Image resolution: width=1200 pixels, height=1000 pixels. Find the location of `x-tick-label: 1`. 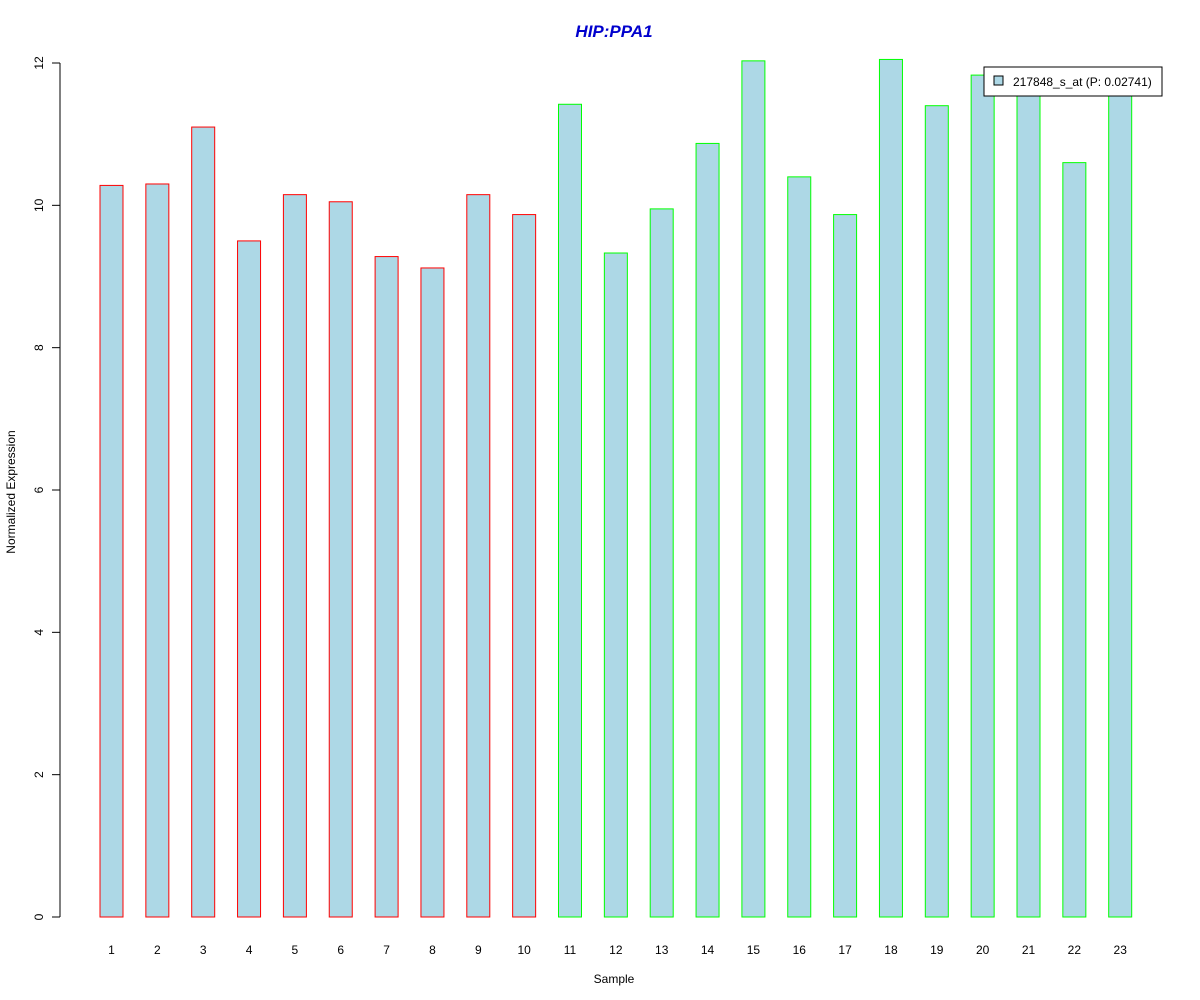

x-tick-label: 1 is located at coordinates (111, 950).